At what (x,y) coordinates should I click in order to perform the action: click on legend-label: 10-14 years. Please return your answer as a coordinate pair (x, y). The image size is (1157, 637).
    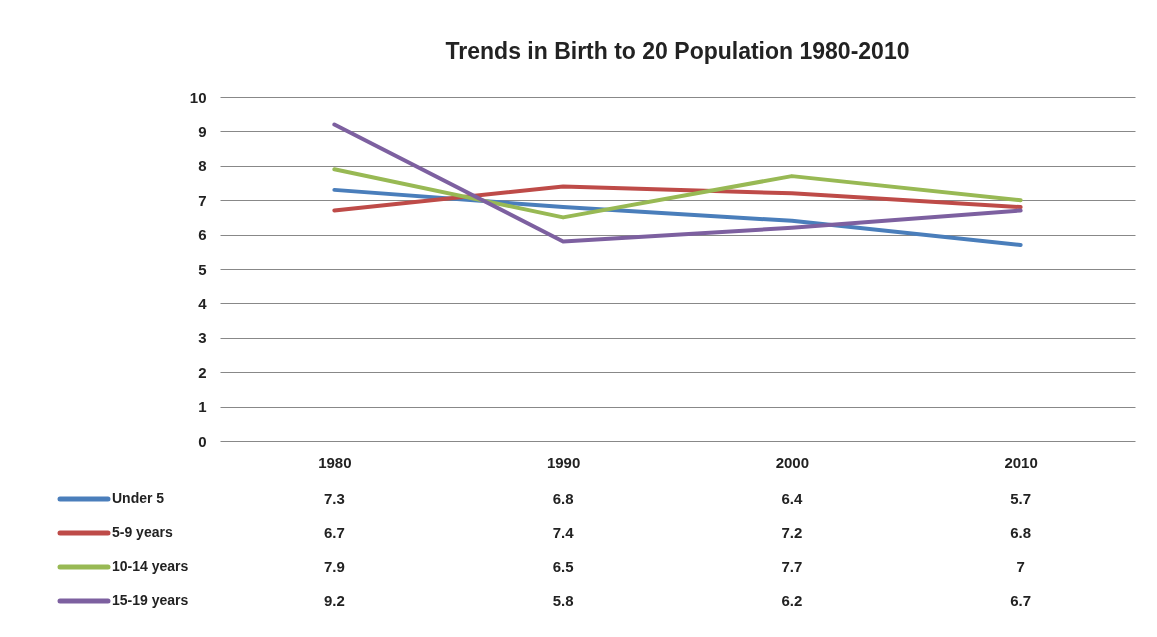
    Looking at the image, I should click on (150, 566).